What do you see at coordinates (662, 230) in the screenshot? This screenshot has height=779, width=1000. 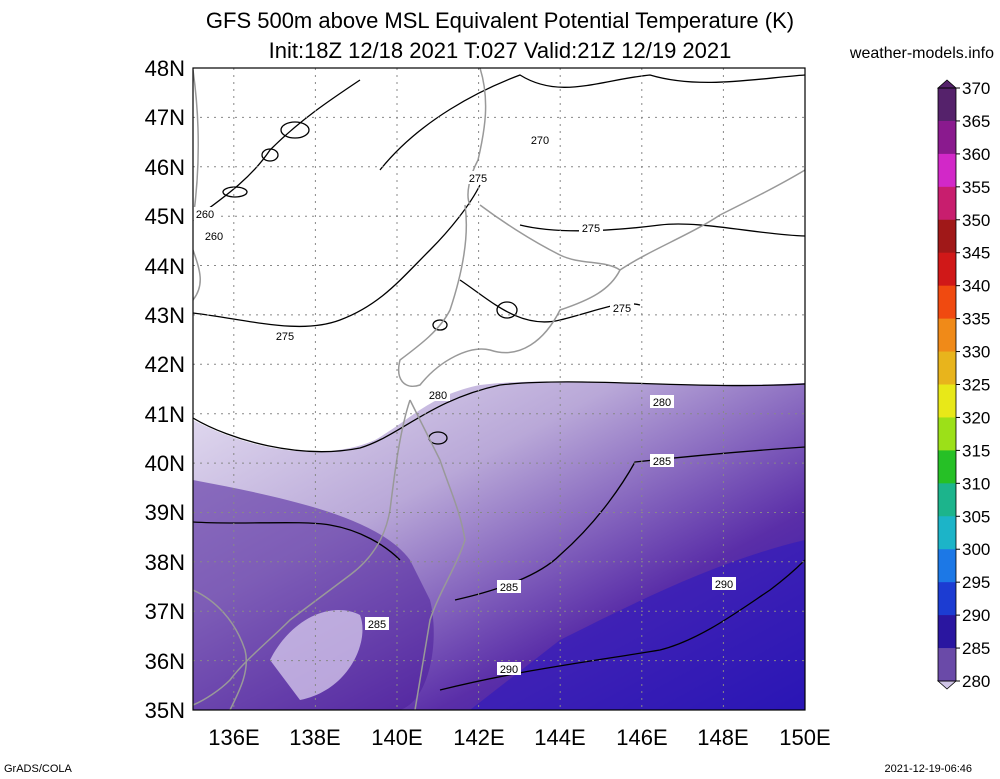 I see `contour-275-b` at bounding box center [662, 230].